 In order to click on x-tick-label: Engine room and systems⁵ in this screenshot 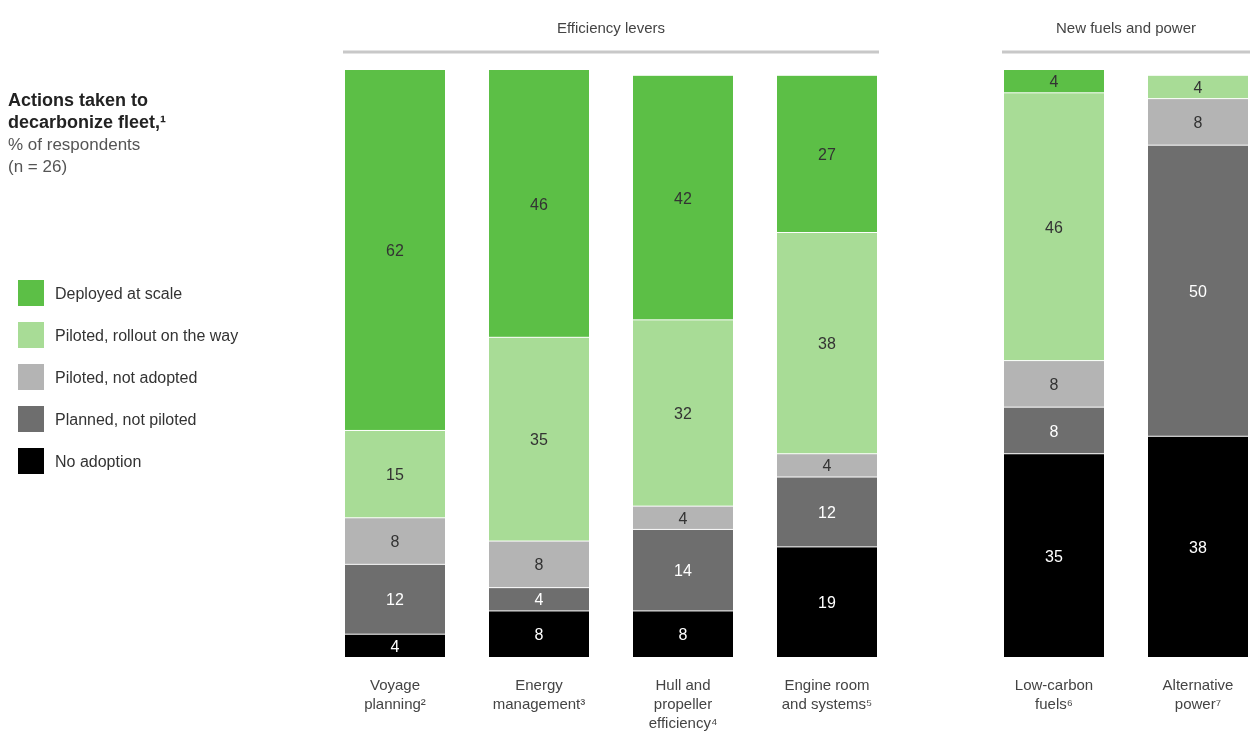, I will do `click(827, 694)`.